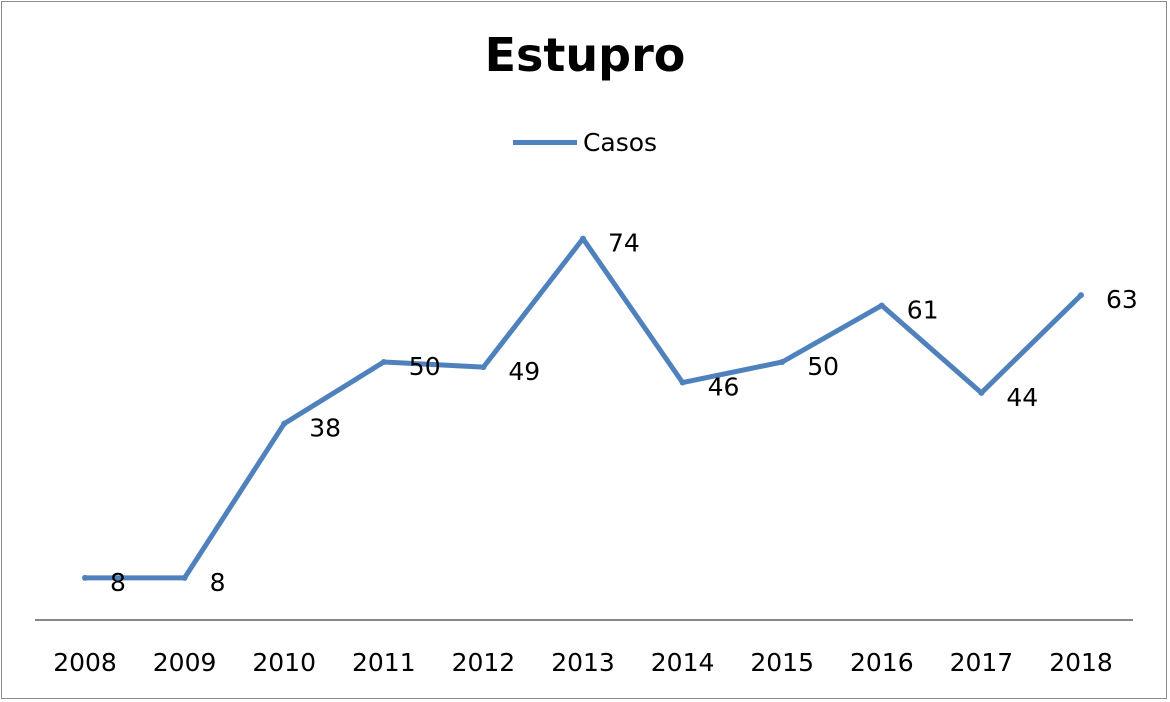 Image resolution: width=1170 pixels, height=702 pixels. I want to click on data-label: 61, so click(923, 309).